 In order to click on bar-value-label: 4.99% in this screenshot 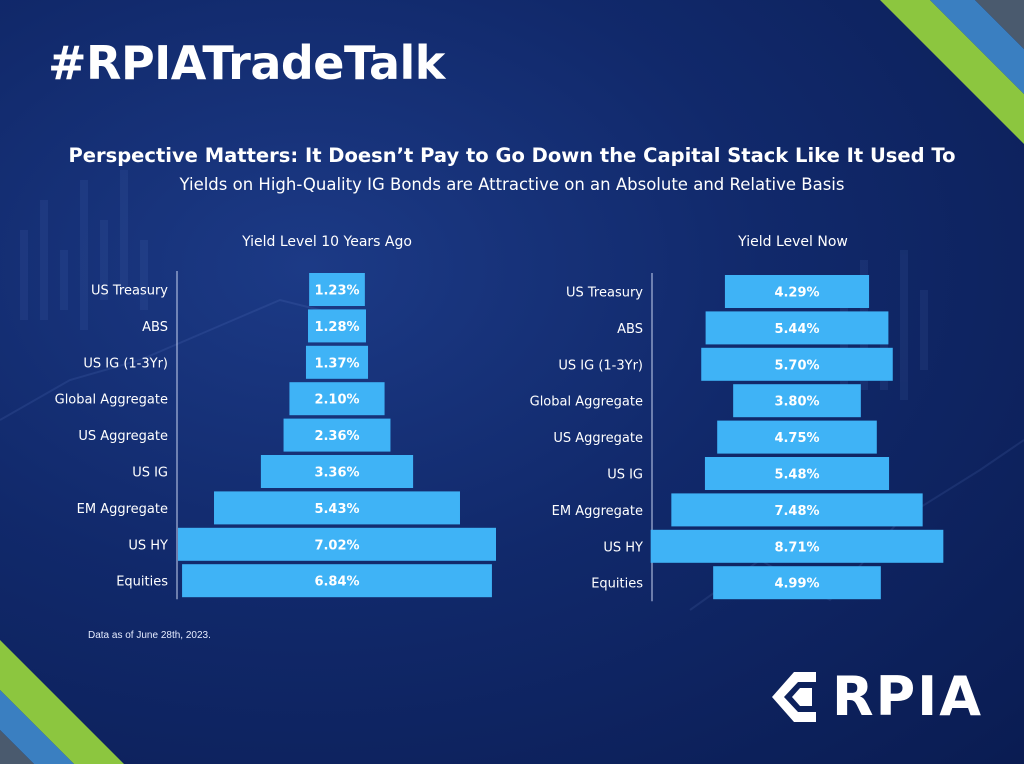, I will do `click(796, 584)`.